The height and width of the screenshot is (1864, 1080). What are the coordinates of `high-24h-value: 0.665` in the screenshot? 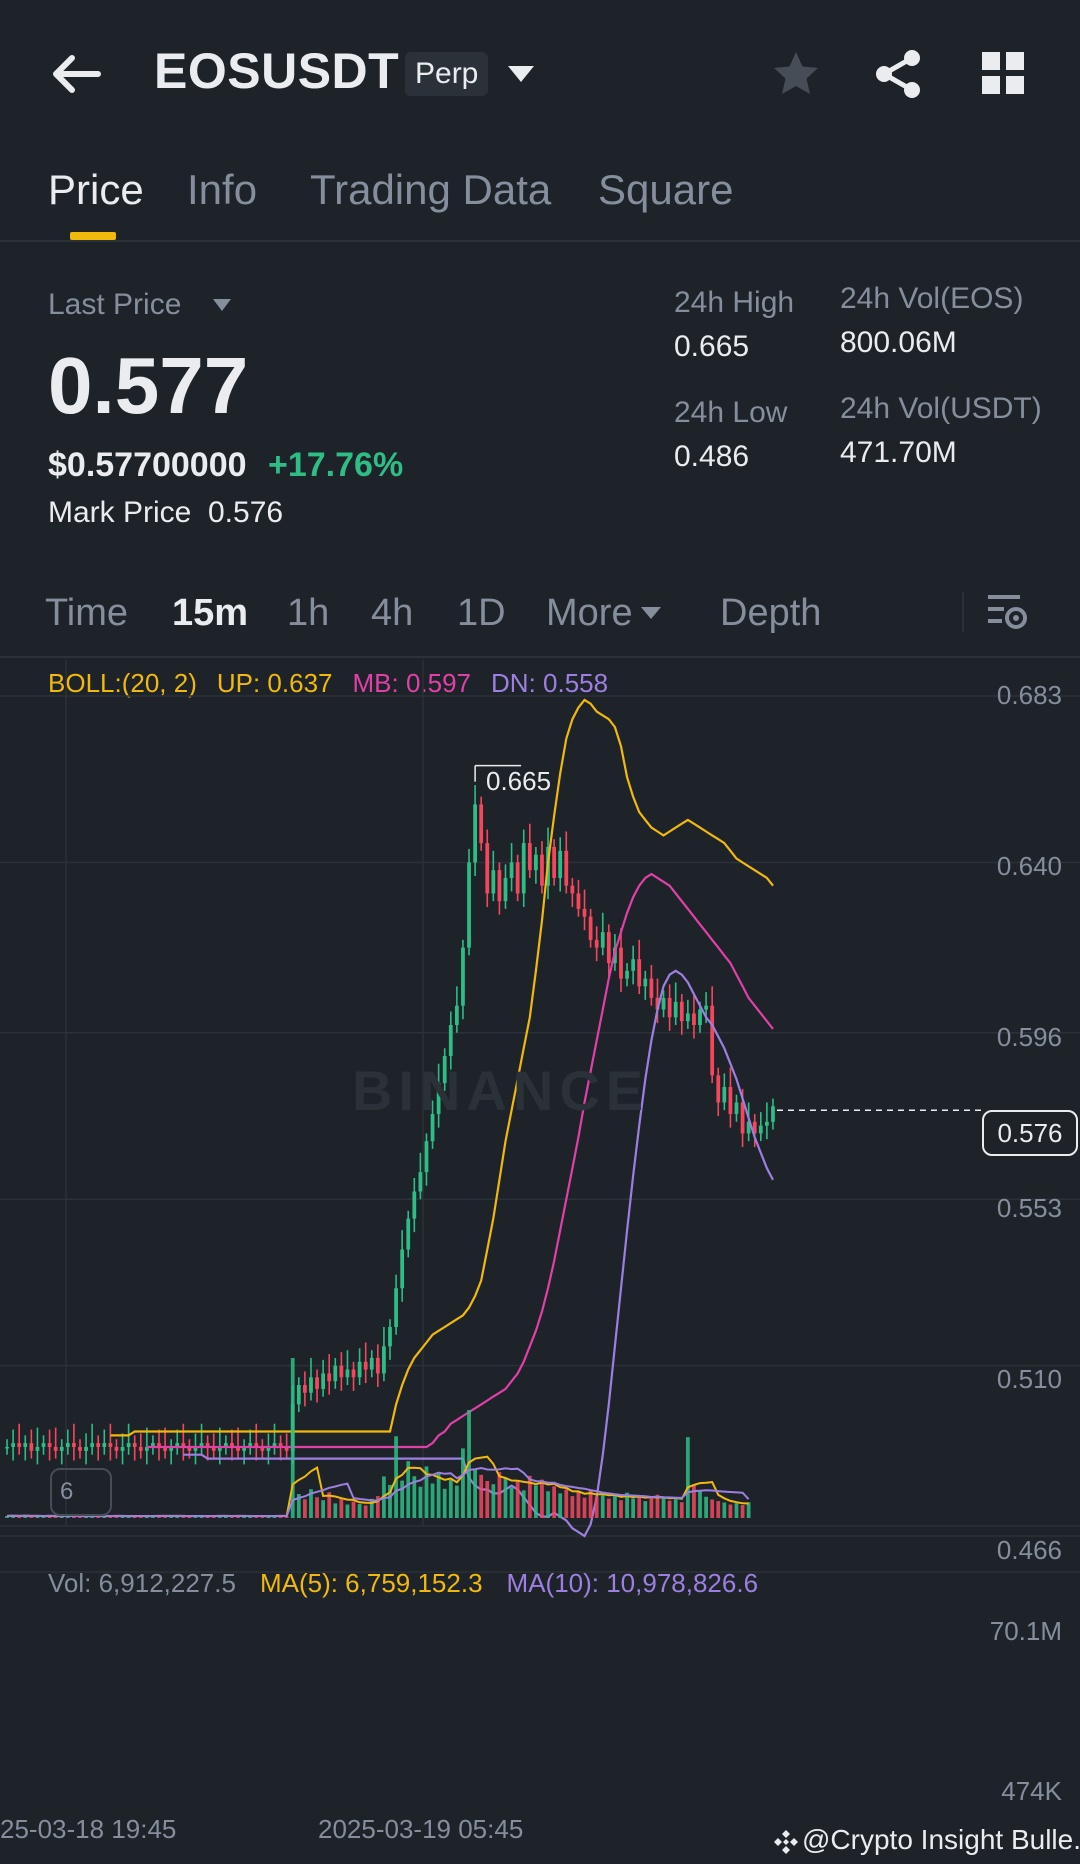 It's located at (712, 346).